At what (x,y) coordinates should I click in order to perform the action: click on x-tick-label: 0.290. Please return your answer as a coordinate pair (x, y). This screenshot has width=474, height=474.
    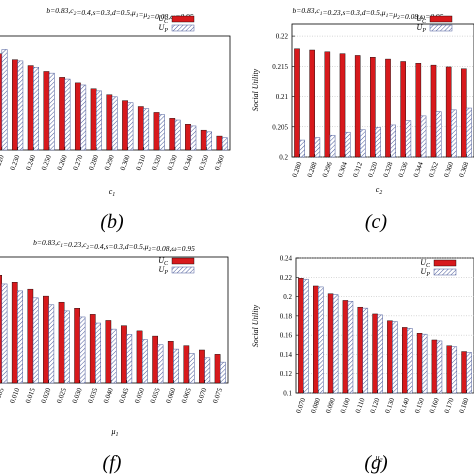
    Looking at the image, I should click on (109, 162).